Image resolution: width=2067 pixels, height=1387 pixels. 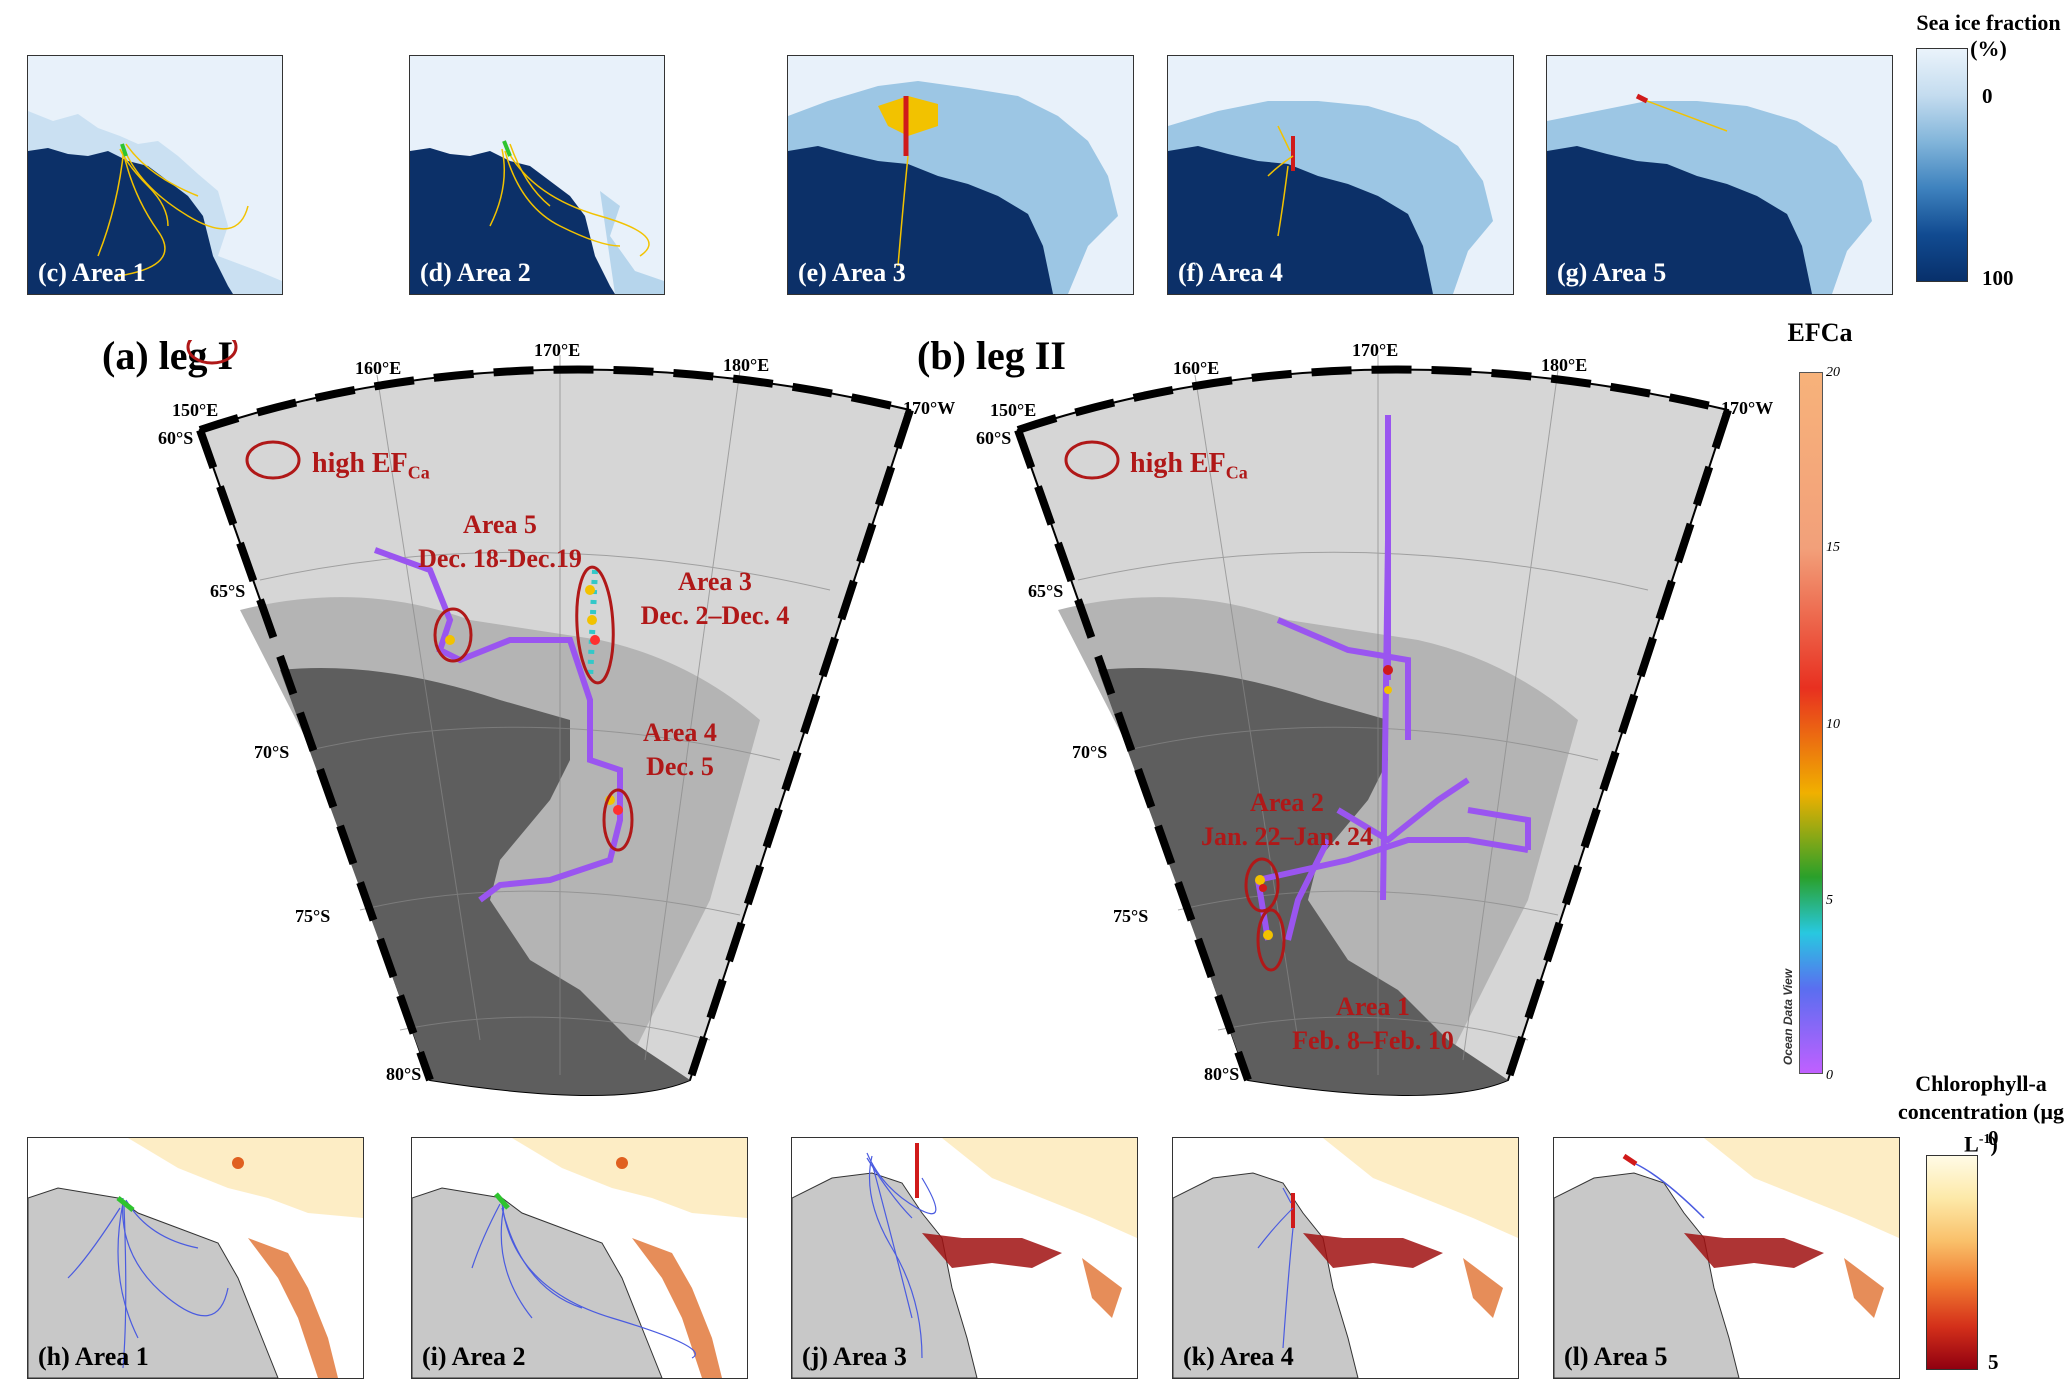 I want to click on chl-colorbar-min: 0, so click(x=1993, y=1138).